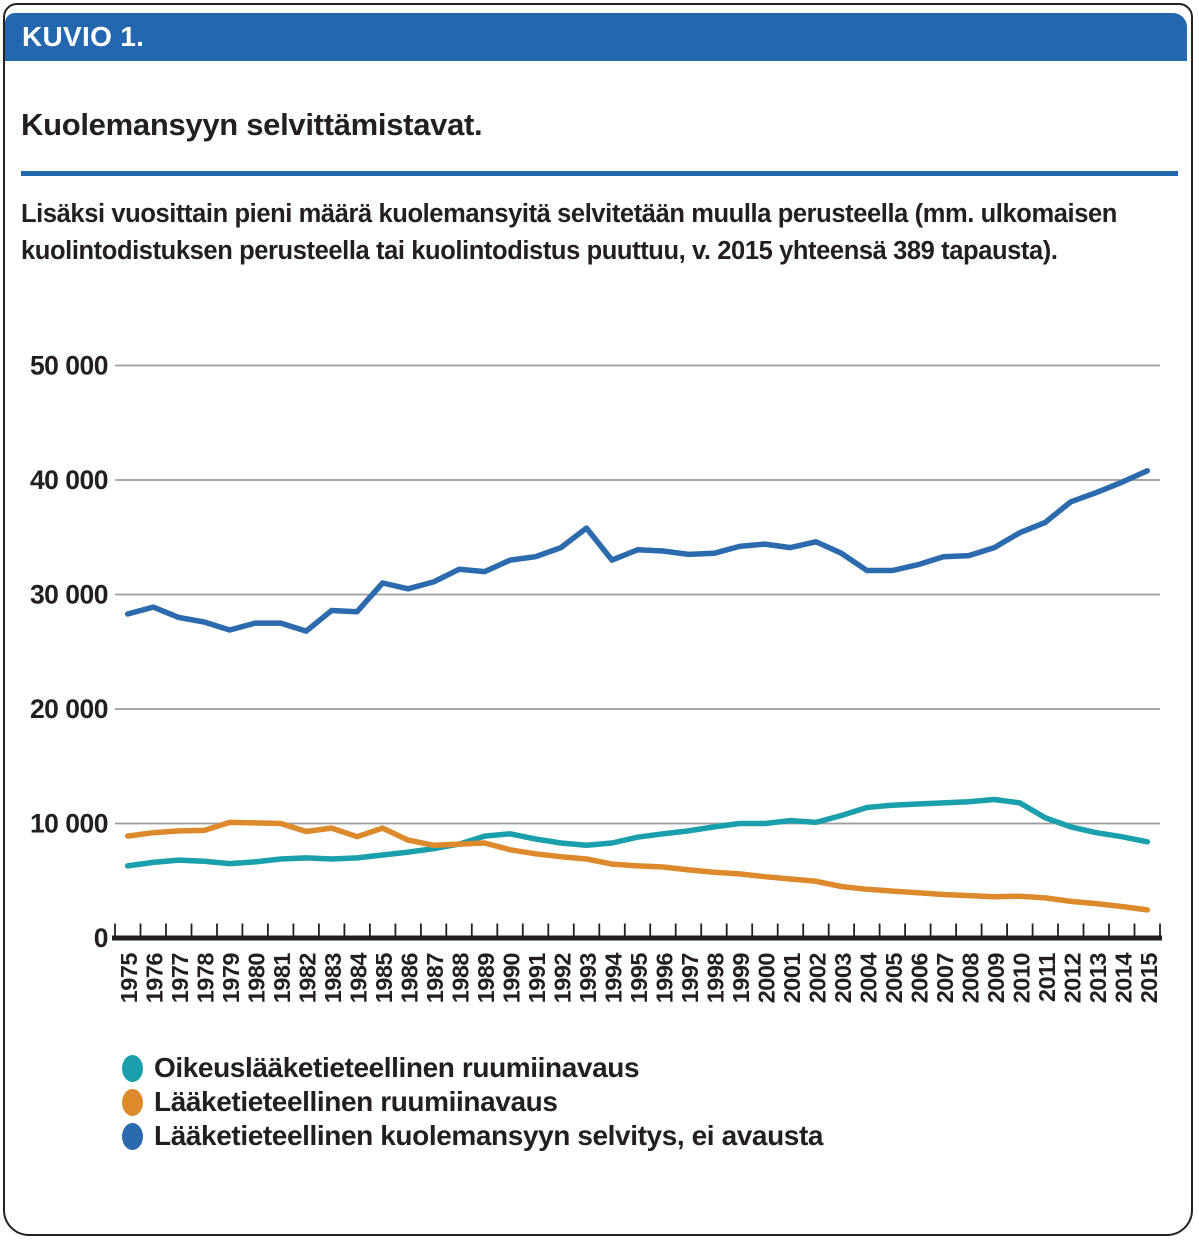 The height and width of the screenshot is (1243, 1199). What do you see at coordinates (132, 1136) in the screenshot?
I see `legend-marker-blue-icon` at bounding box center [132, 1136].